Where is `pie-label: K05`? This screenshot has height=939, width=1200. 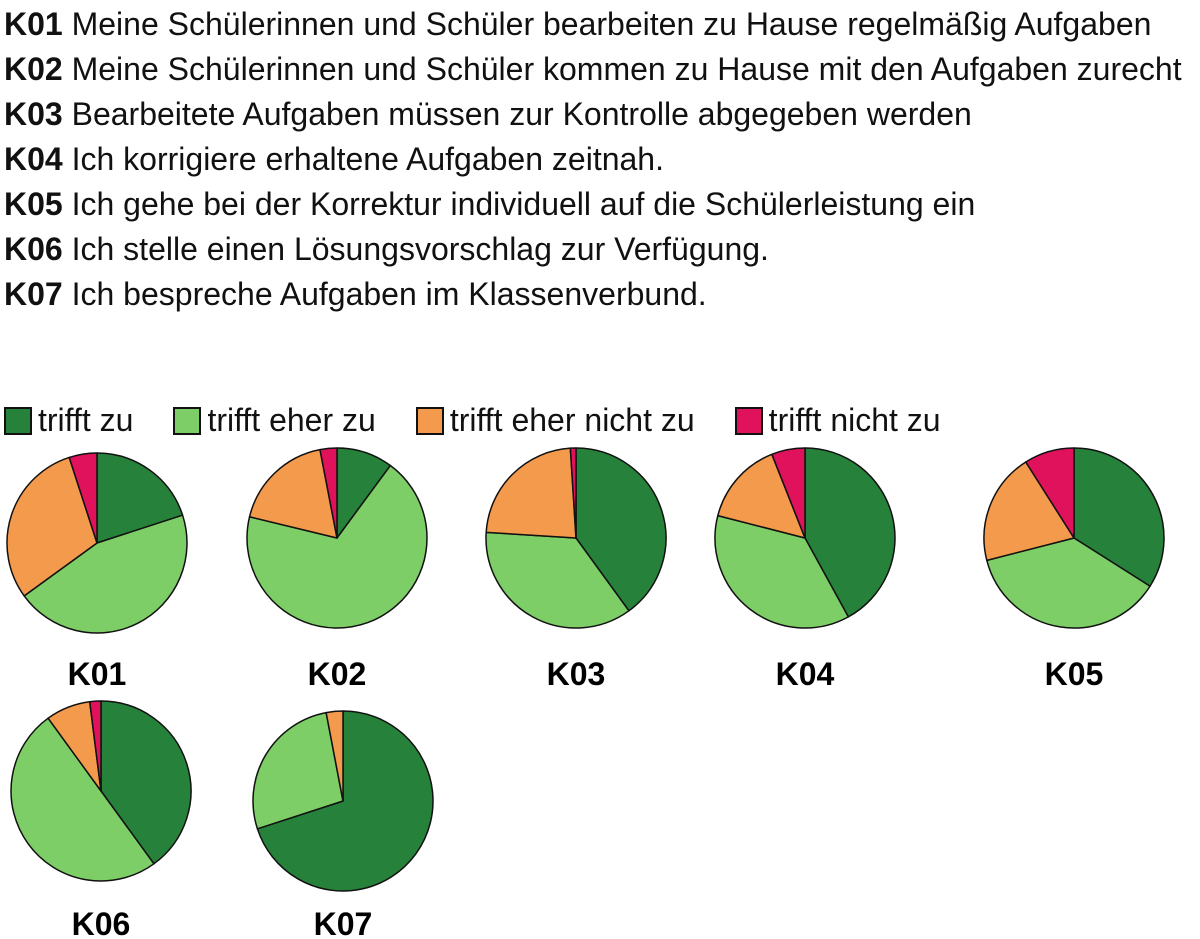 pie-label: K05 is located at coordinates (1074, 674).